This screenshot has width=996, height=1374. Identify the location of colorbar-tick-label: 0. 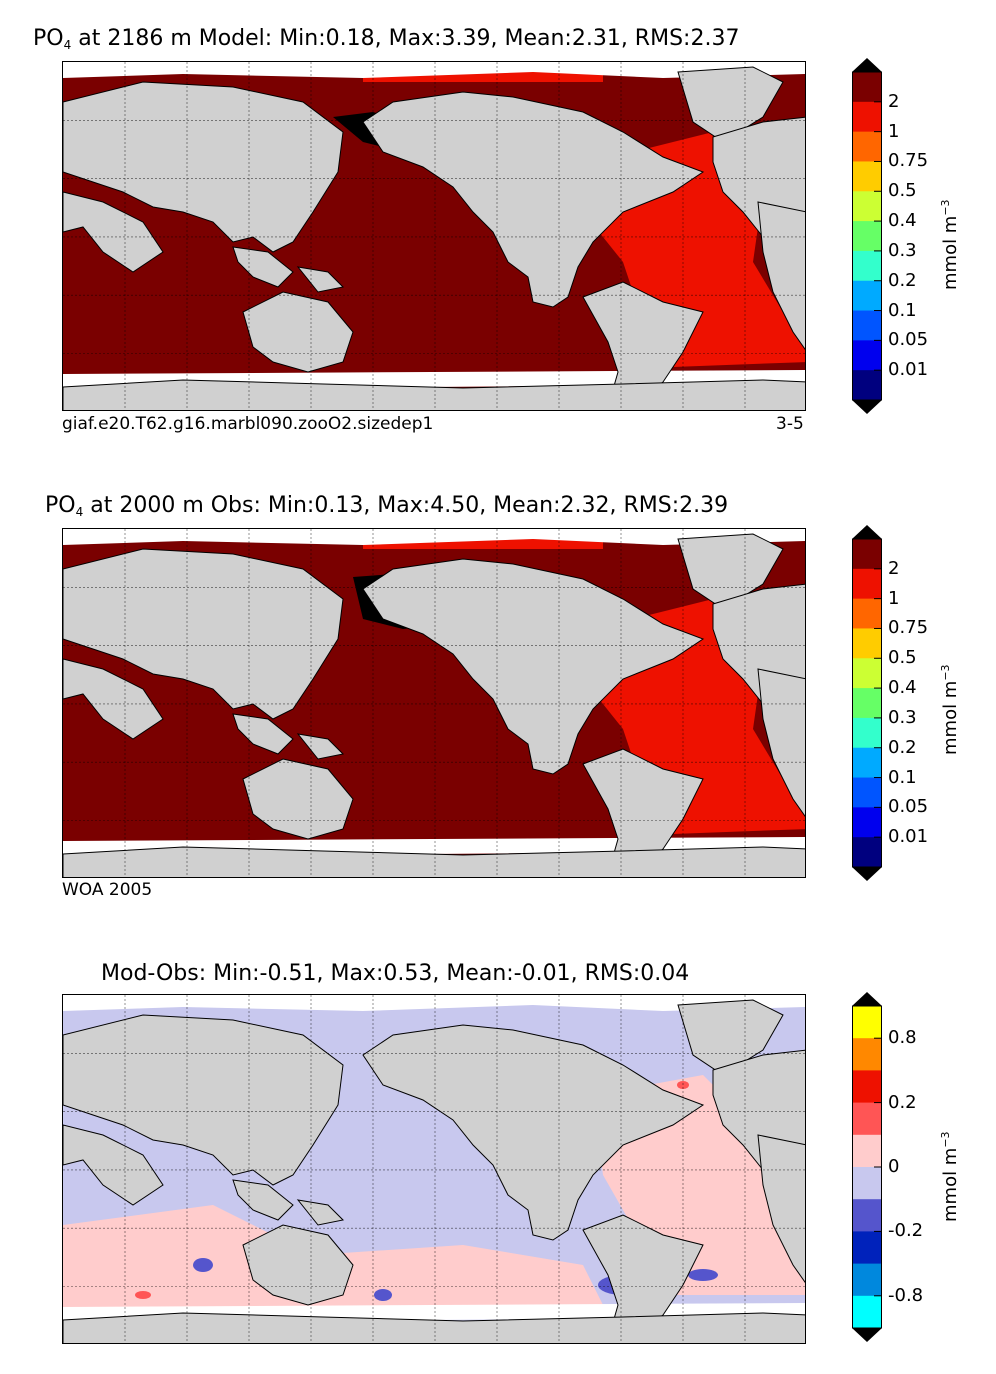
(894, 1166).